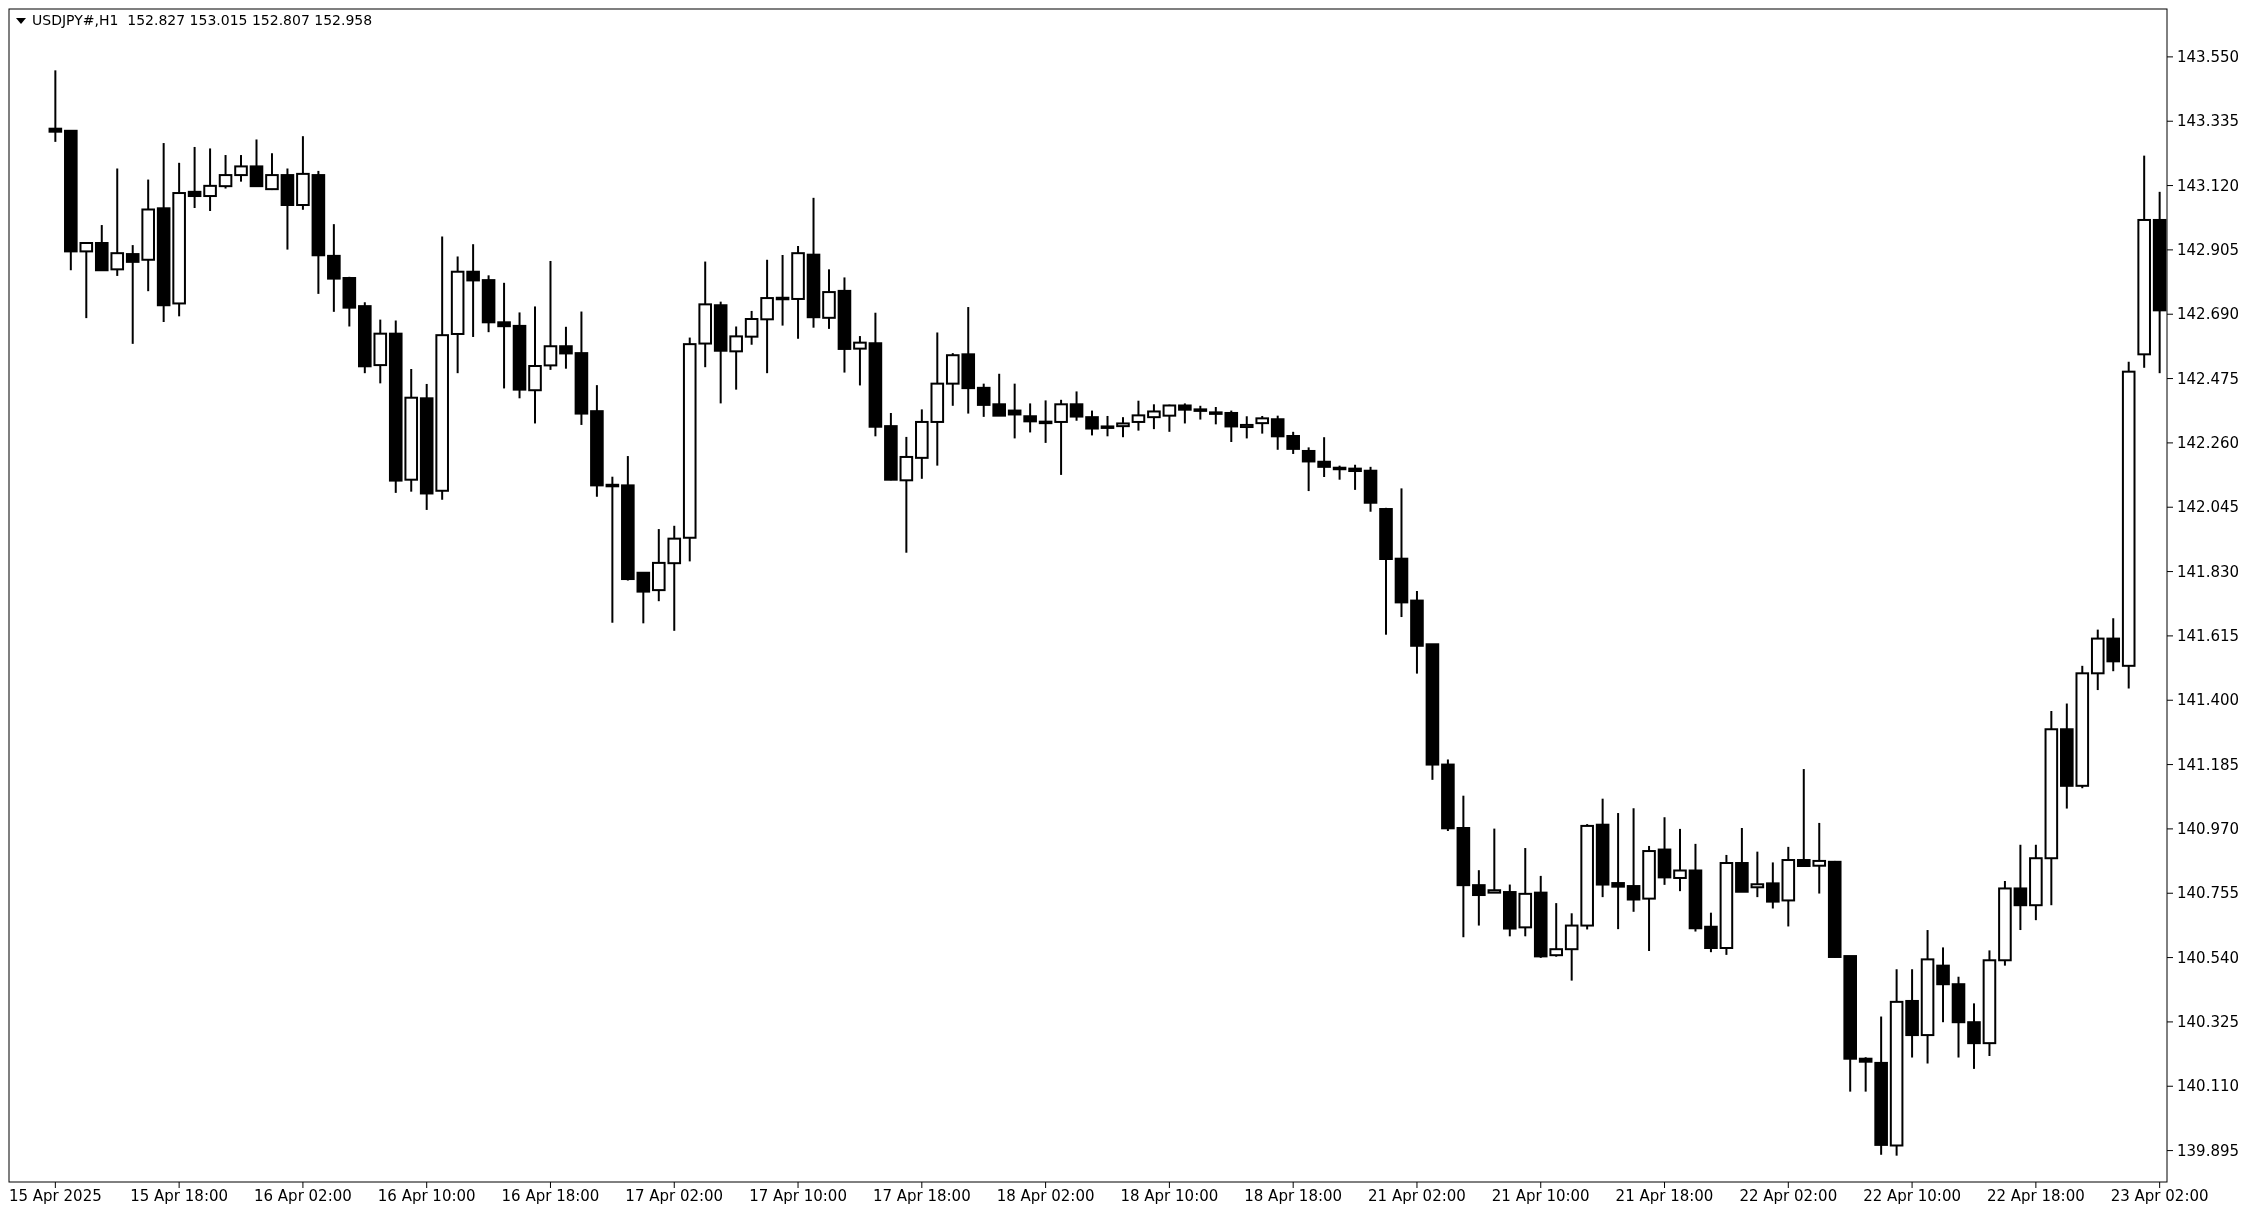 The image size is (2255, 1222). Describe the element at coordinates (2035, 1196) in the screenshot. I see `x-tick-label: 22 Apr 18:00` at that location.